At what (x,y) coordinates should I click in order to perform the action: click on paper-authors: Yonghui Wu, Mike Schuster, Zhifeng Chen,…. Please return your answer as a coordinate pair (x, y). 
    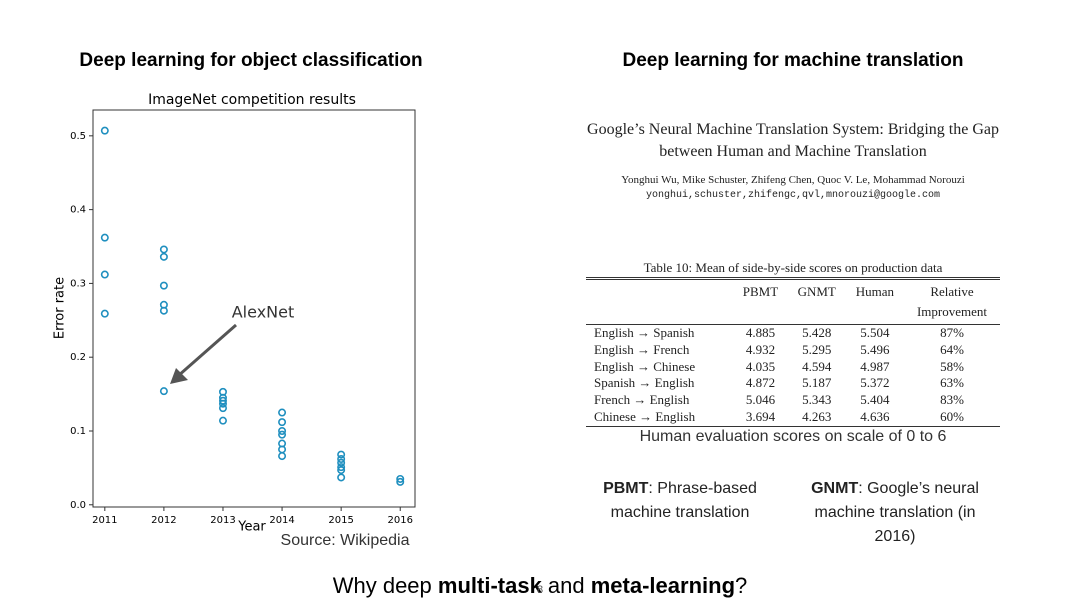
    Looking at the image, I should click on (793, 180).